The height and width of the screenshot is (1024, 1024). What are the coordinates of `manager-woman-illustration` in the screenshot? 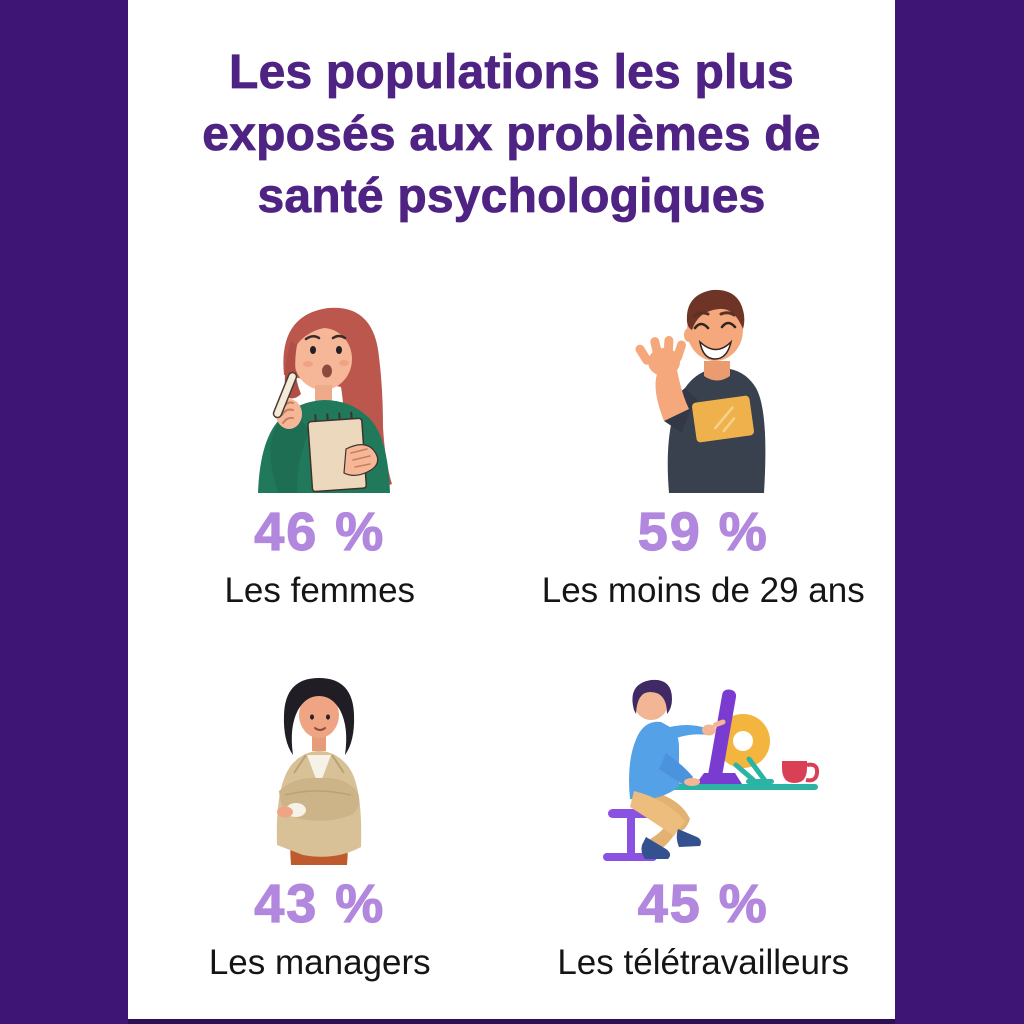 It's located at (320, 758).